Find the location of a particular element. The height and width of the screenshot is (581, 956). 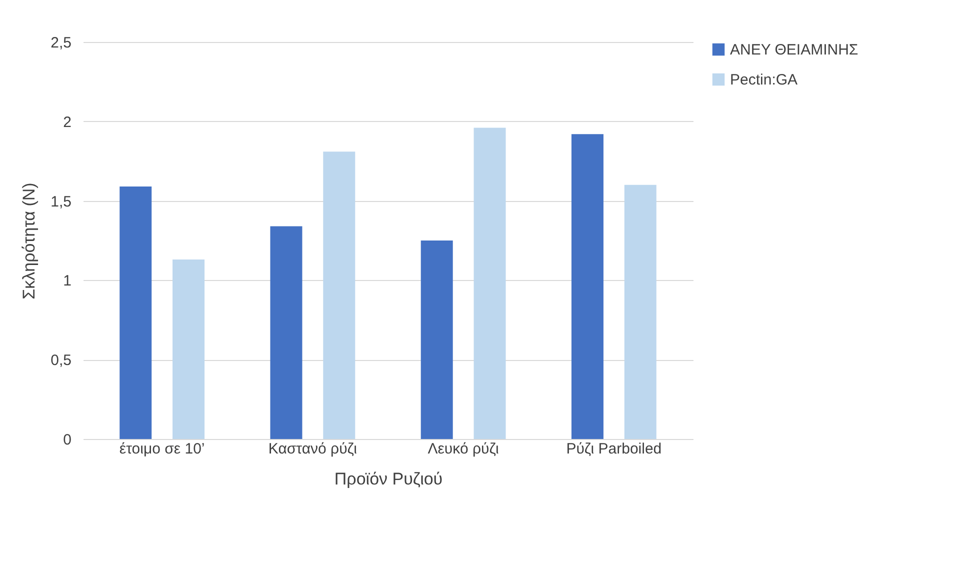

legend-label: Pectin:GA is located at coordinates (764, 80).